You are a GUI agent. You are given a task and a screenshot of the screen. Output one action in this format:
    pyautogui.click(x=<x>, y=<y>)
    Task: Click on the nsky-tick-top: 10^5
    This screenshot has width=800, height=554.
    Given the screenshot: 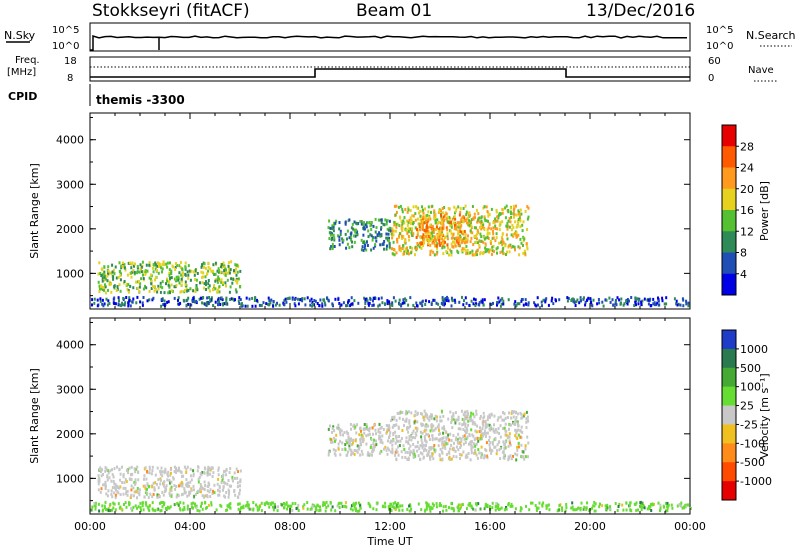 What is the action you would take?
    pyautogui.click(x=65, y=30)
    